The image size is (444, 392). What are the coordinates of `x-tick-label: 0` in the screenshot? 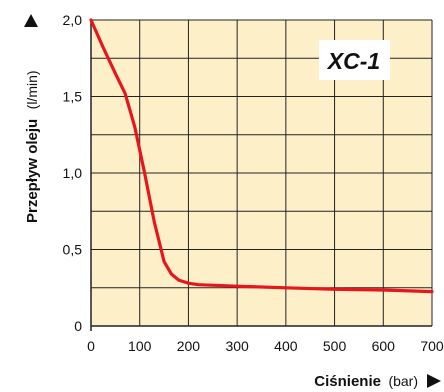 It's located at (91, 346).